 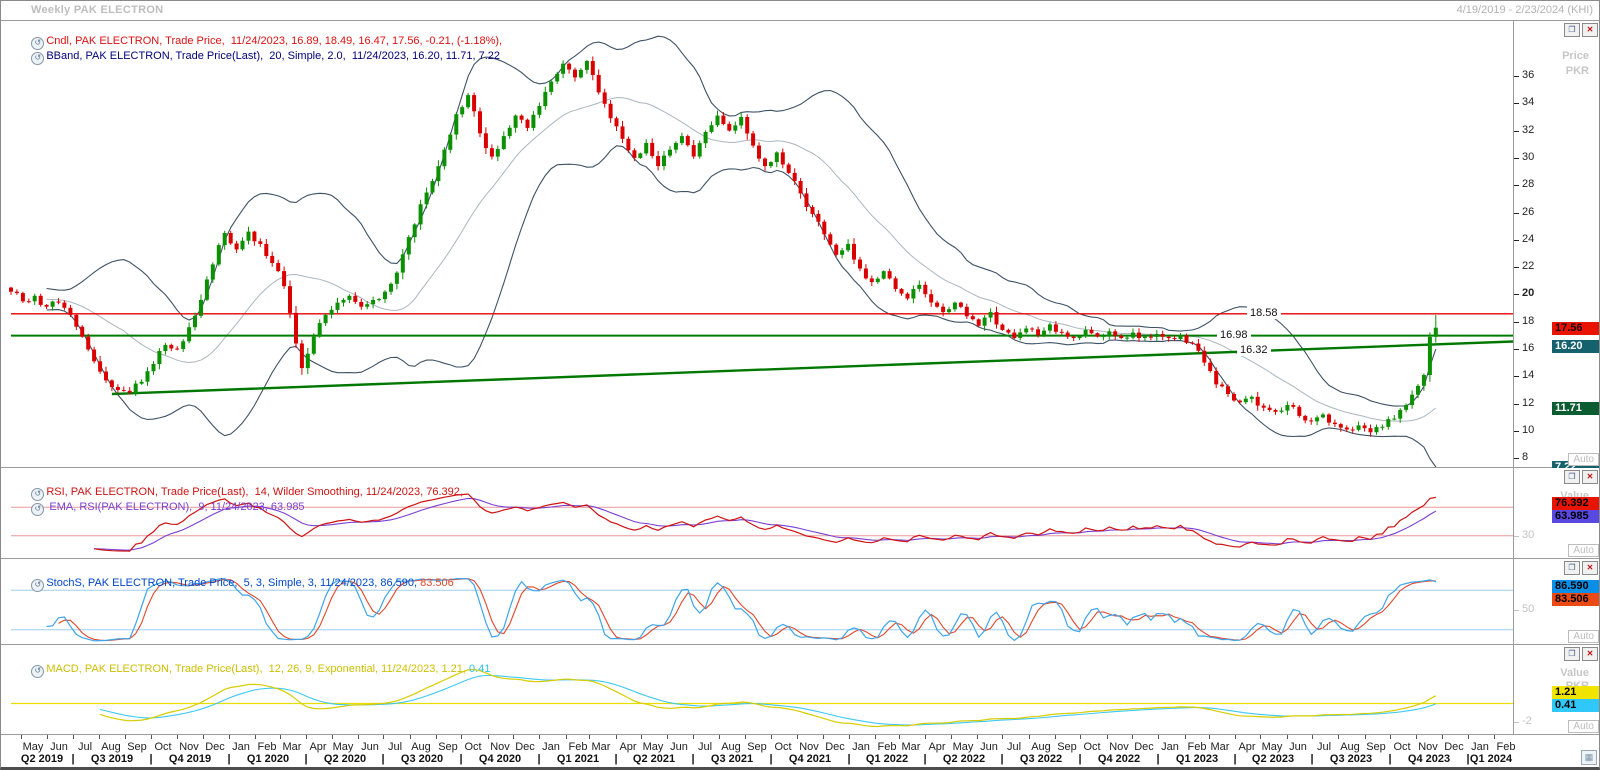 I want to click on x-axis-quarter-label: Q4 2021, so click(x=810, y=759).